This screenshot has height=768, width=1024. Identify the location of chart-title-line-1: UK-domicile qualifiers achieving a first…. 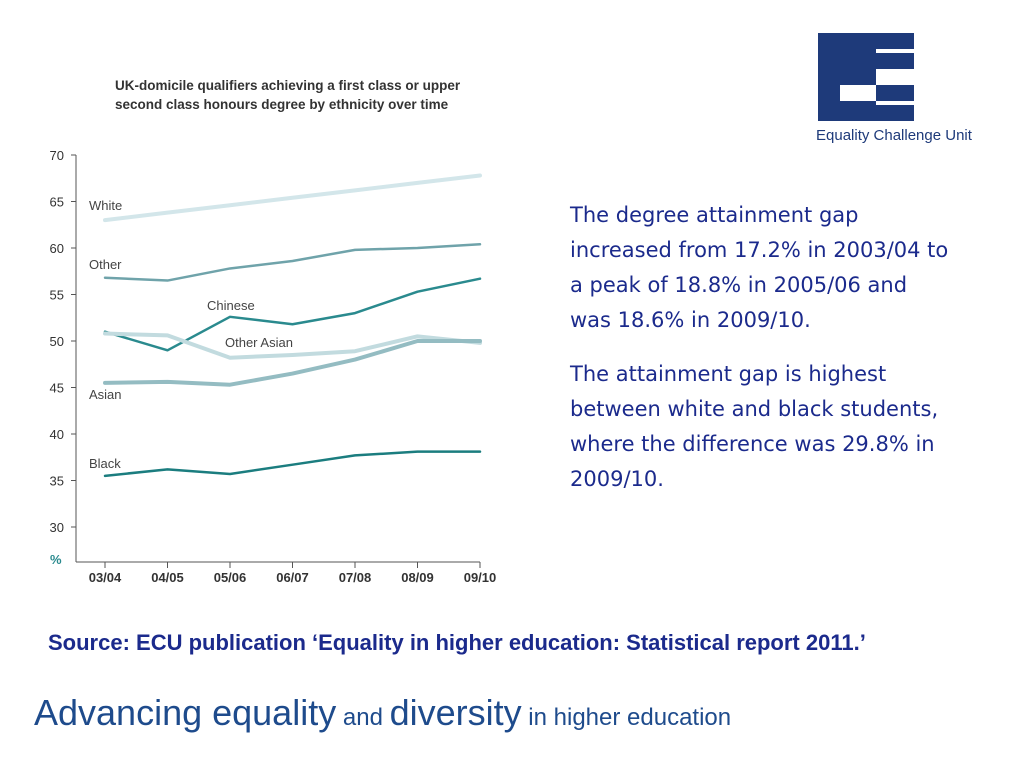
(288, 85).